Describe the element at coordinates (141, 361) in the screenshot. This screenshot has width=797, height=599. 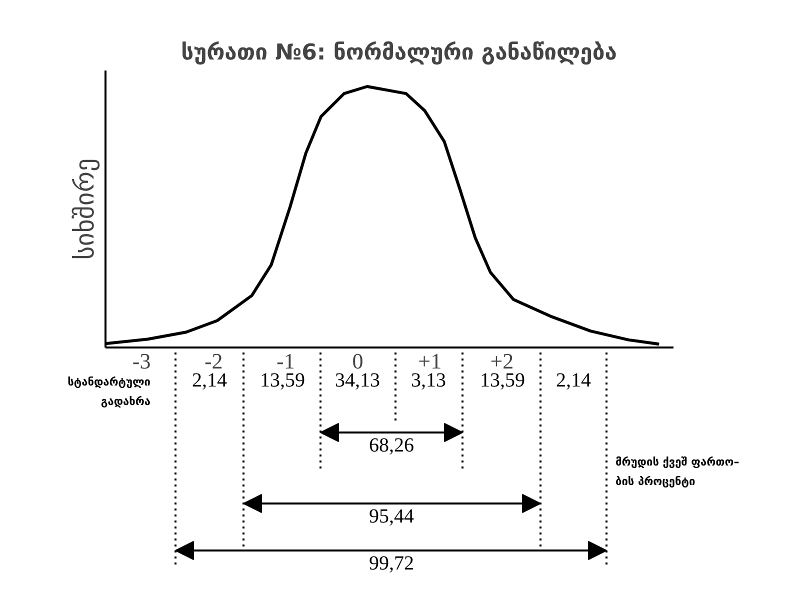
I see `x-tick-label: -3` at that location.